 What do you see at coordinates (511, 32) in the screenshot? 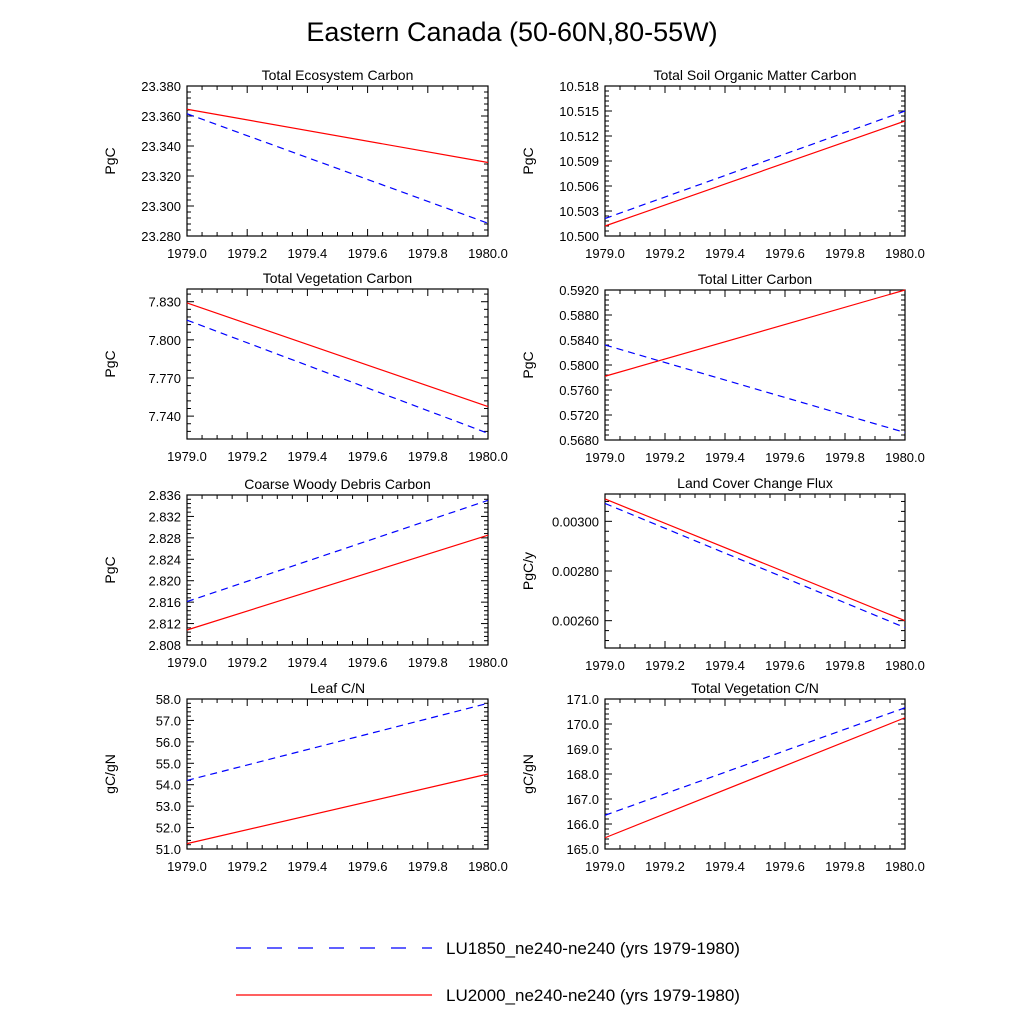
I see `figure-title: Eastern Canada (50-60N,80-55W)` at bounding box center [511, 32].